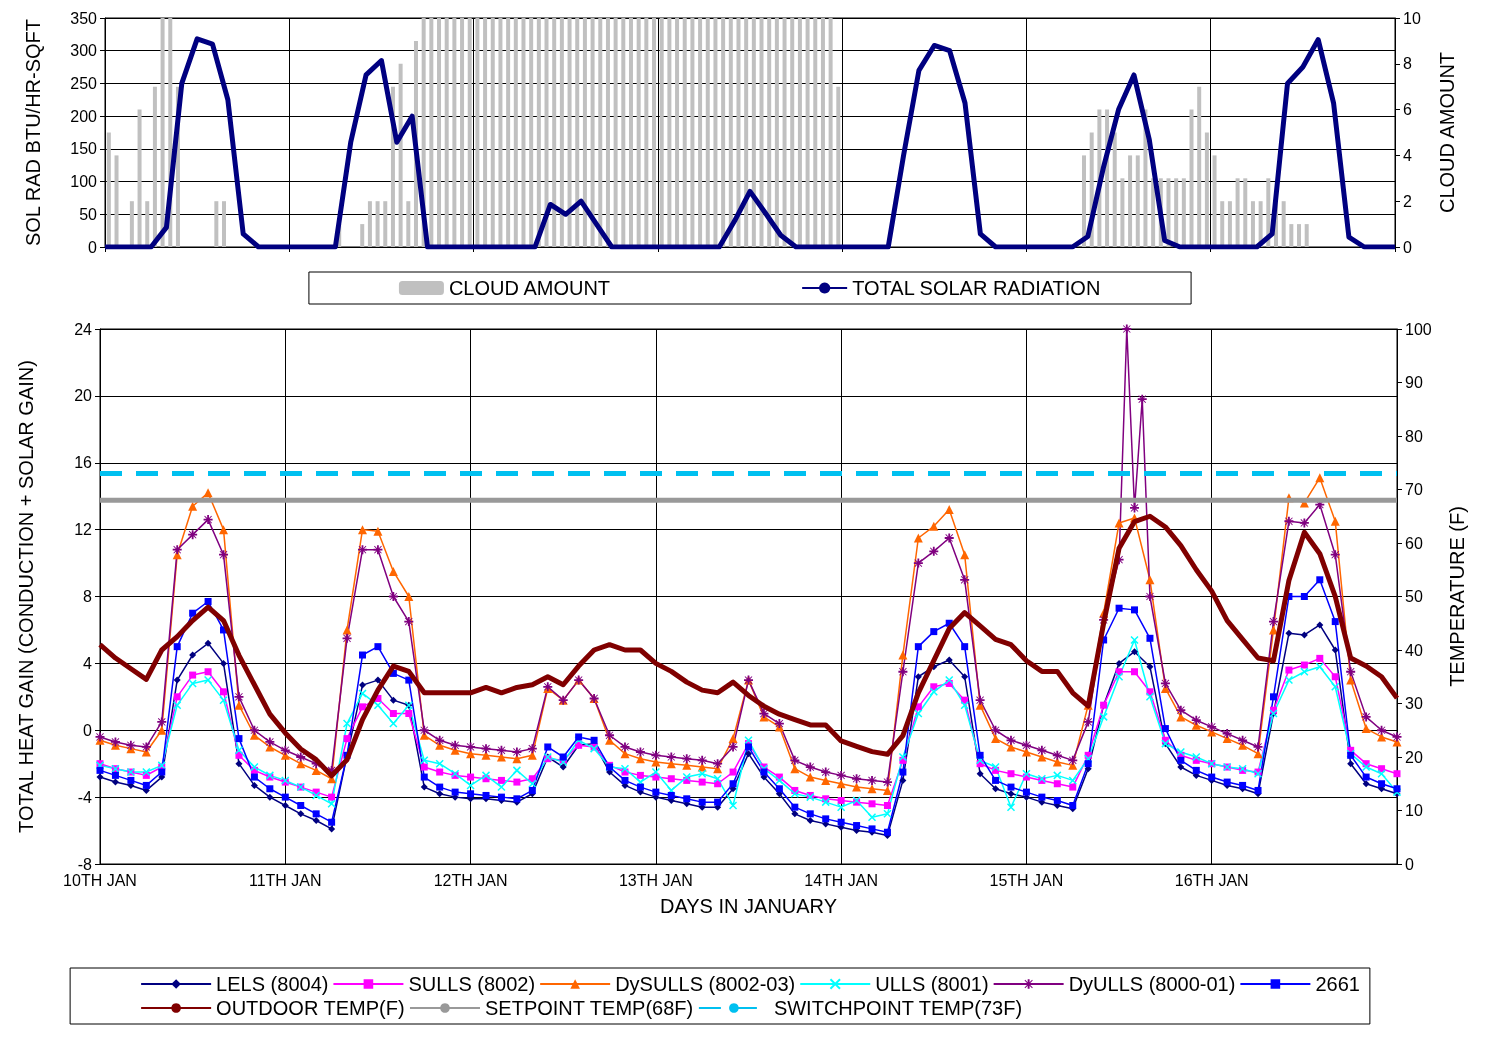 This screenshot has height=1045, width=1500. Describe the element at coordinates (85, 864) in the screenshot. I see `y-tick-label: -8` at that location.